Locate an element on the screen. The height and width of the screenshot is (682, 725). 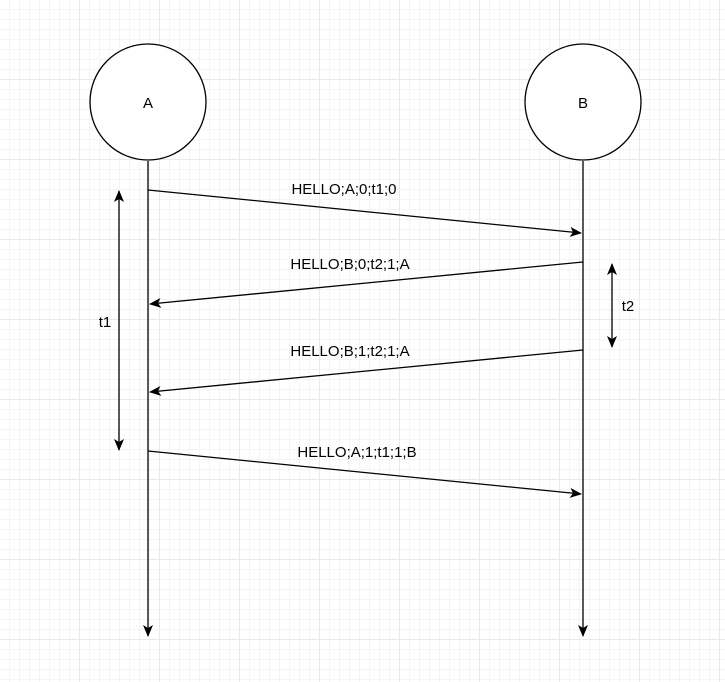
interval-t1: t1 is located at coordinates (111, 320).